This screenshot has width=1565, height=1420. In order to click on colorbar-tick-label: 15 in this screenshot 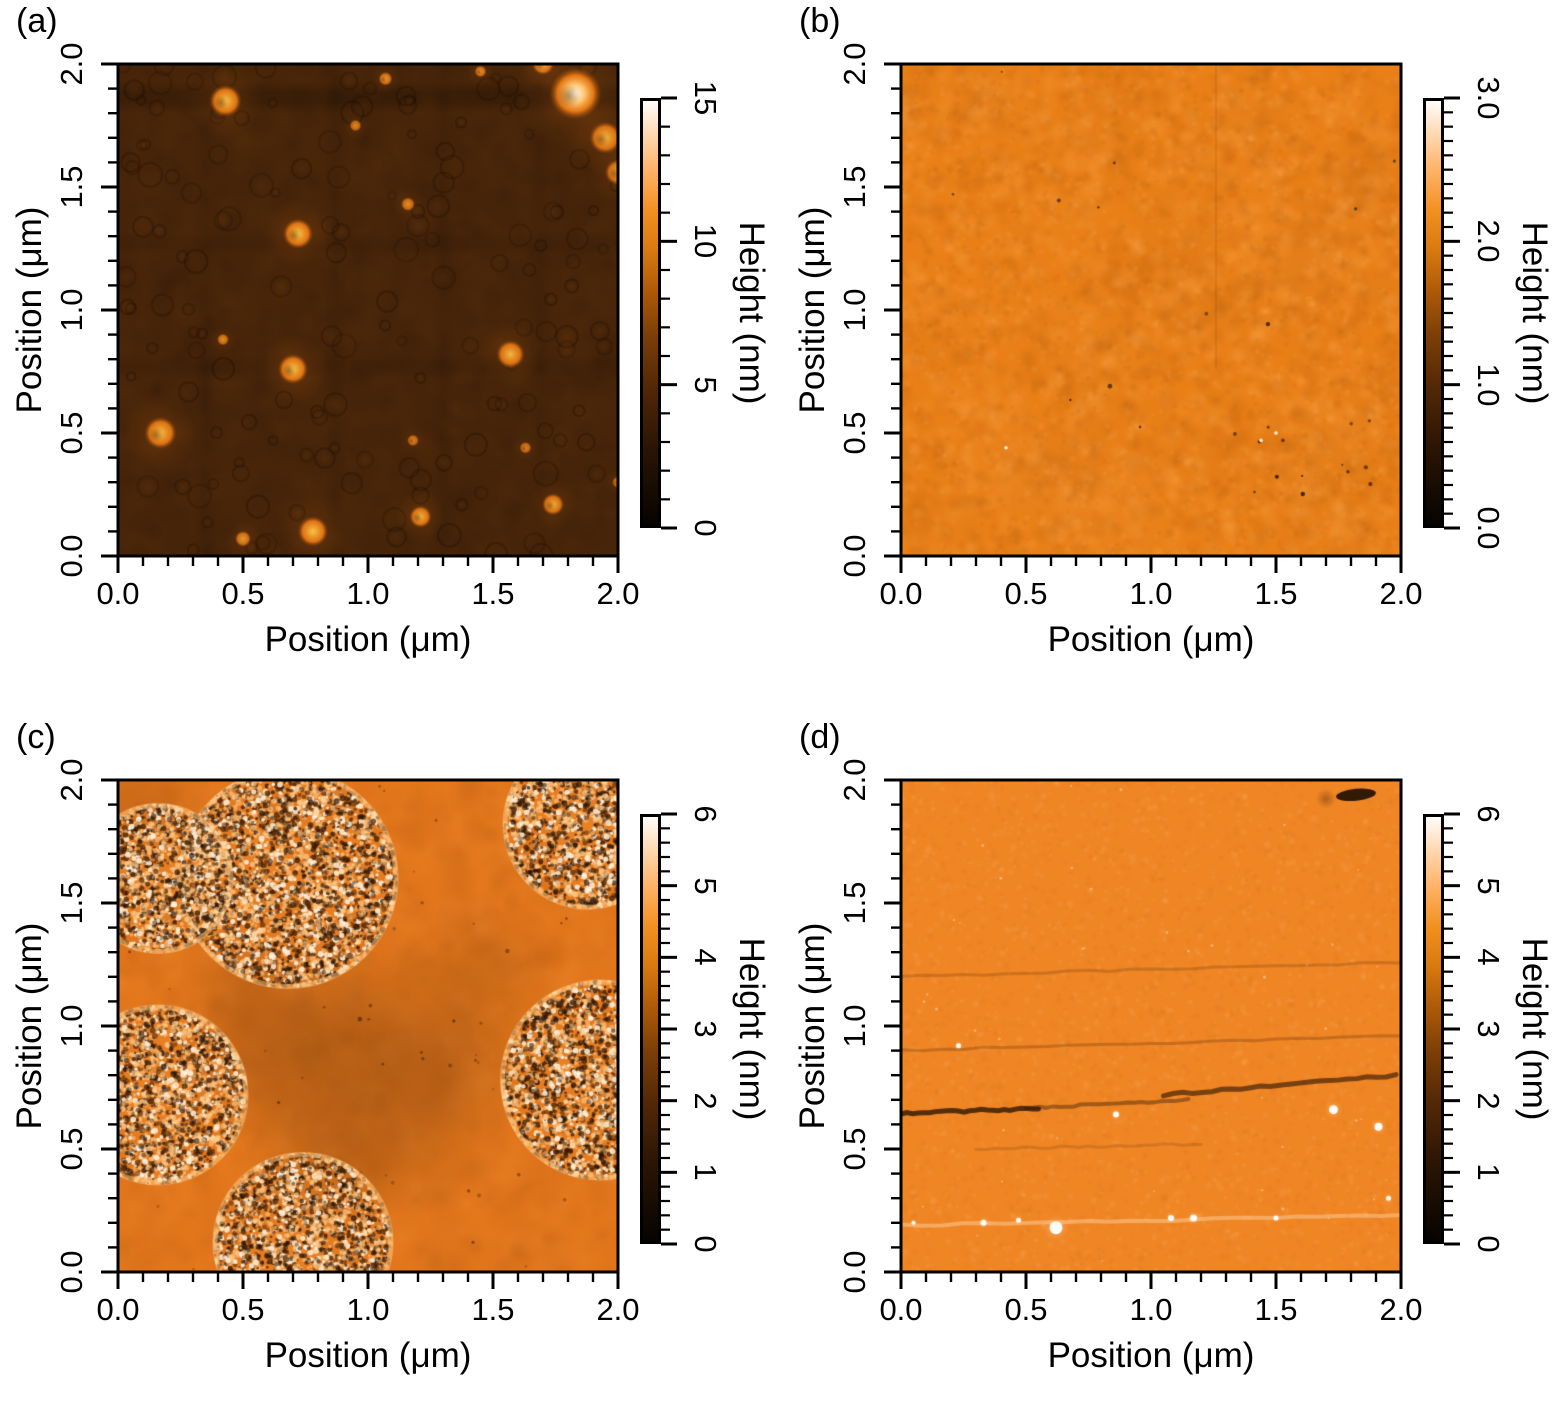, I will do `click(705, 98)`.